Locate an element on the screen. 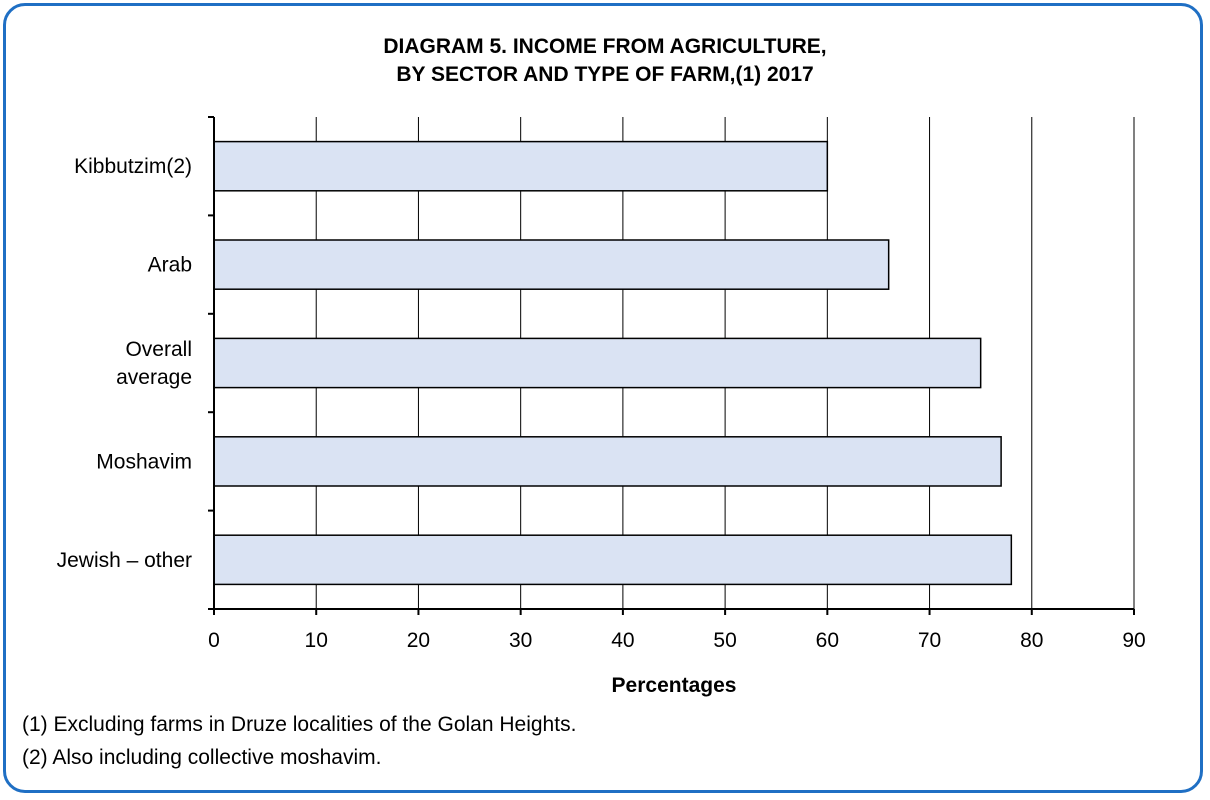 The image size is (1210, 800). x-axis-title: Percentages is located at coordinates (674, 685).